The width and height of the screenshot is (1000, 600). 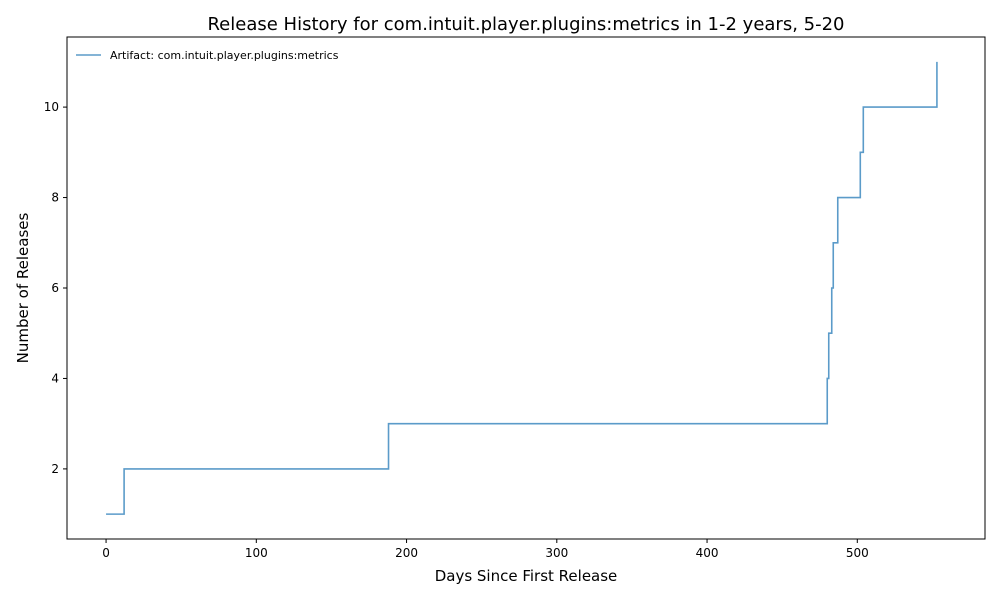 What do you see at coordinates (556, 553) in the screenshot?
I see `x-tick-label: 300` at bounding box center [556, 553].